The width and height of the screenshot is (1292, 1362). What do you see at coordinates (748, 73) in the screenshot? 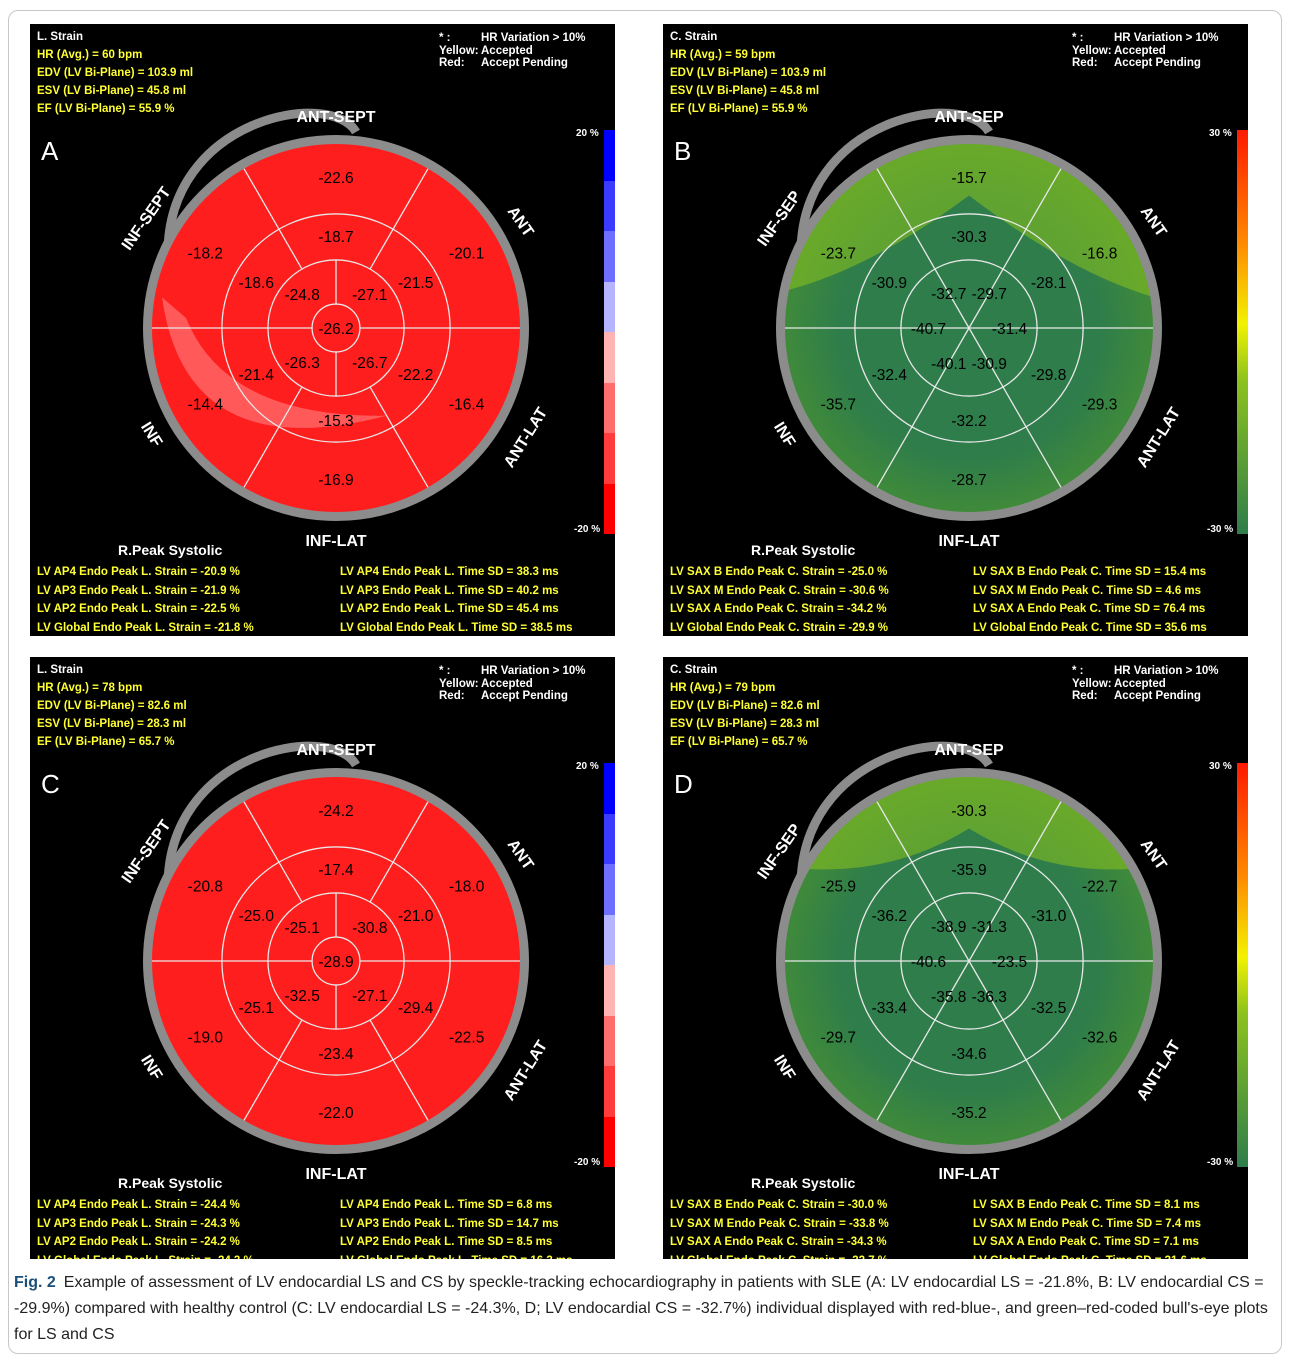
I see `measurement-line: EDV (LV Bi-Plane) = 103.9 ml` at bounding box center [748, 73].